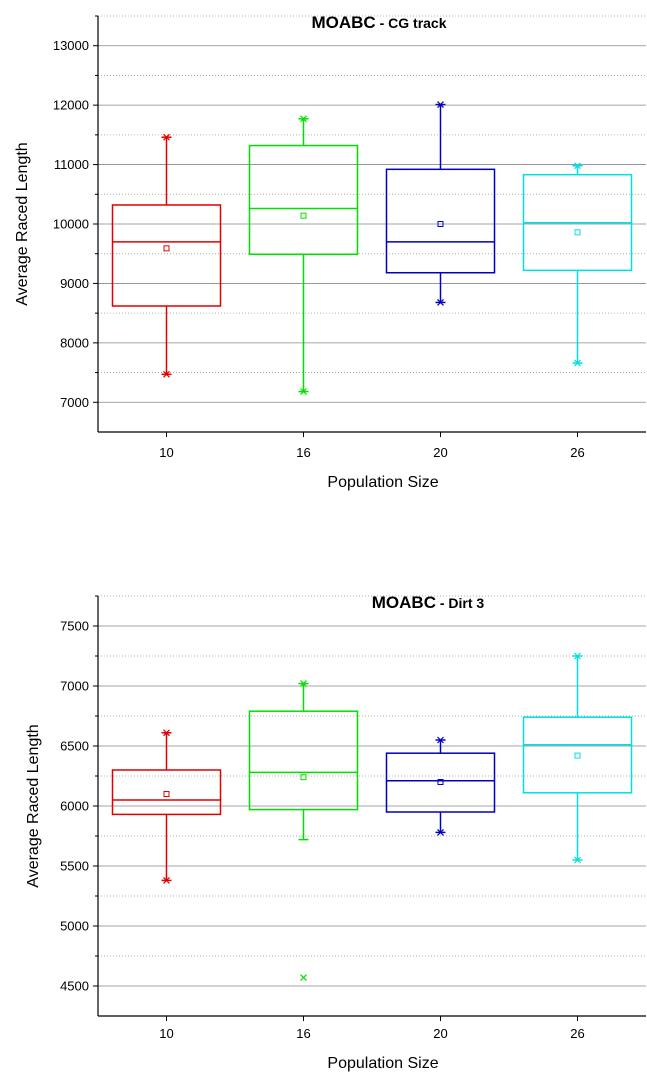 The image size is (647, 1075). I want to click on y-tick-label: 4500, so click(74, 986).